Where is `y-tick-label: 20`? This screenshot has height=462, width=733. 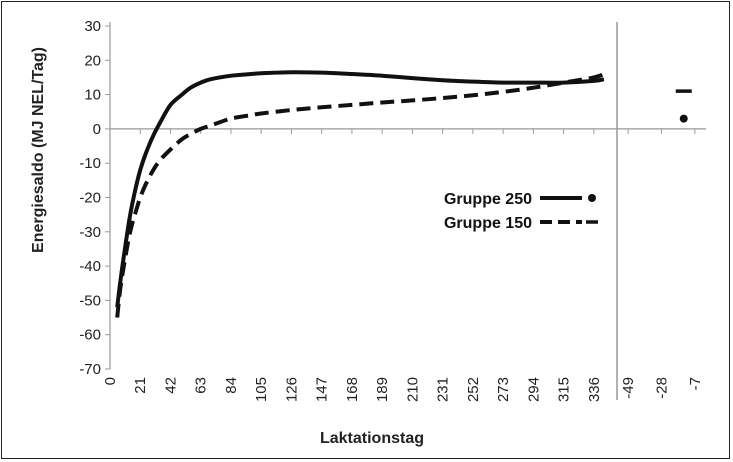 y-tick-label: 20 is located at coordinates (92, 60).